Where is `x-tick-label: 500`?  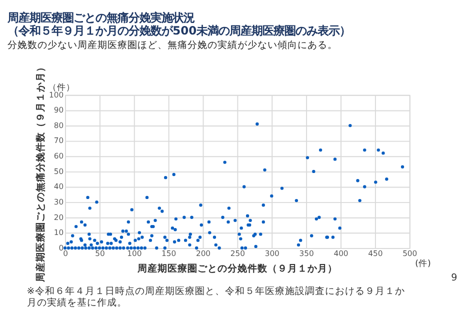
x-tick-label: 500 is located at coordinates (410, 253).